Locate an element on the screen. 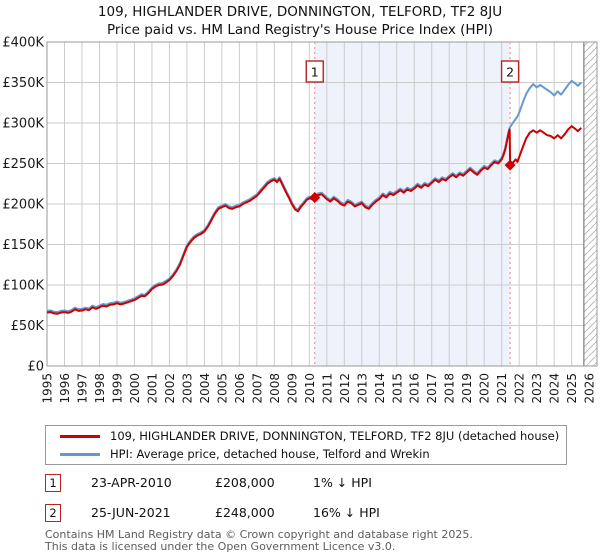 This screenshot has height=560, width=600. x-axis-tick-label: 2025 is located at coordinates (572, 388).